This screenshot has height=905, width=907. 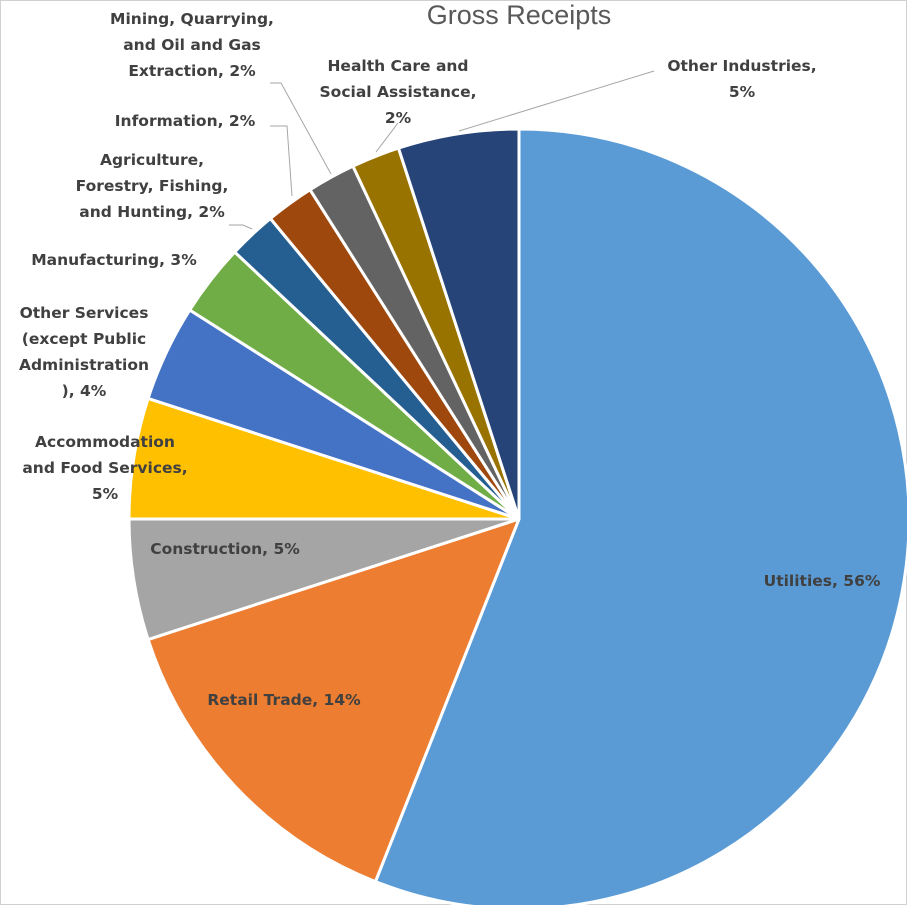 What do you see at coordinates (241, 227) in the screenshot?
I see `leader-line-agriculture-forestry-fishing-and-hunting` at bounding box center [241, 227].